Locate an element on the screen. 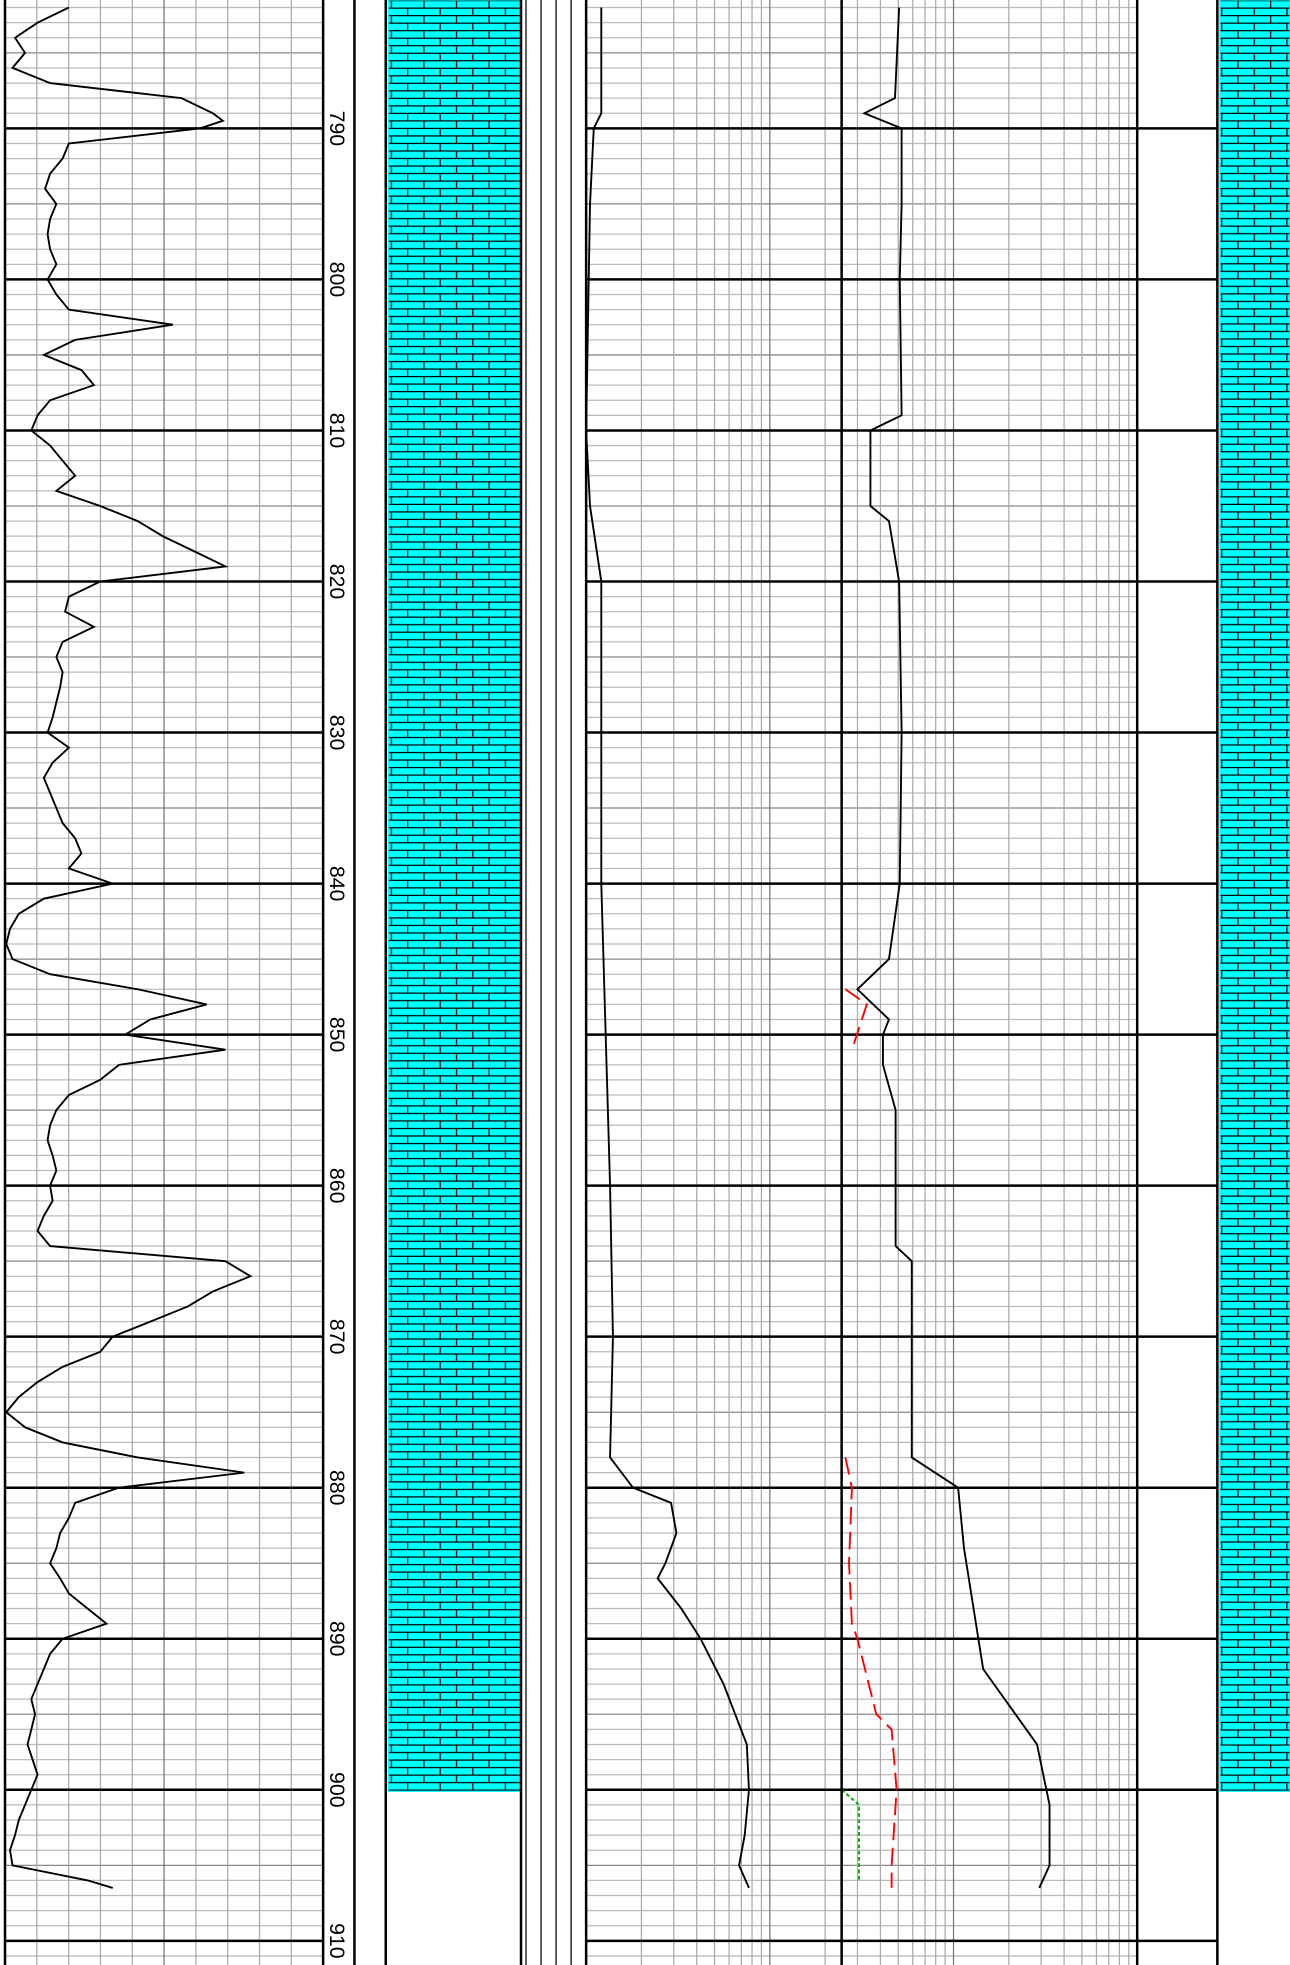 The height and width of the screenshot is (1965, 1290). depth-label: 840 is located at coordinates (337, 884).